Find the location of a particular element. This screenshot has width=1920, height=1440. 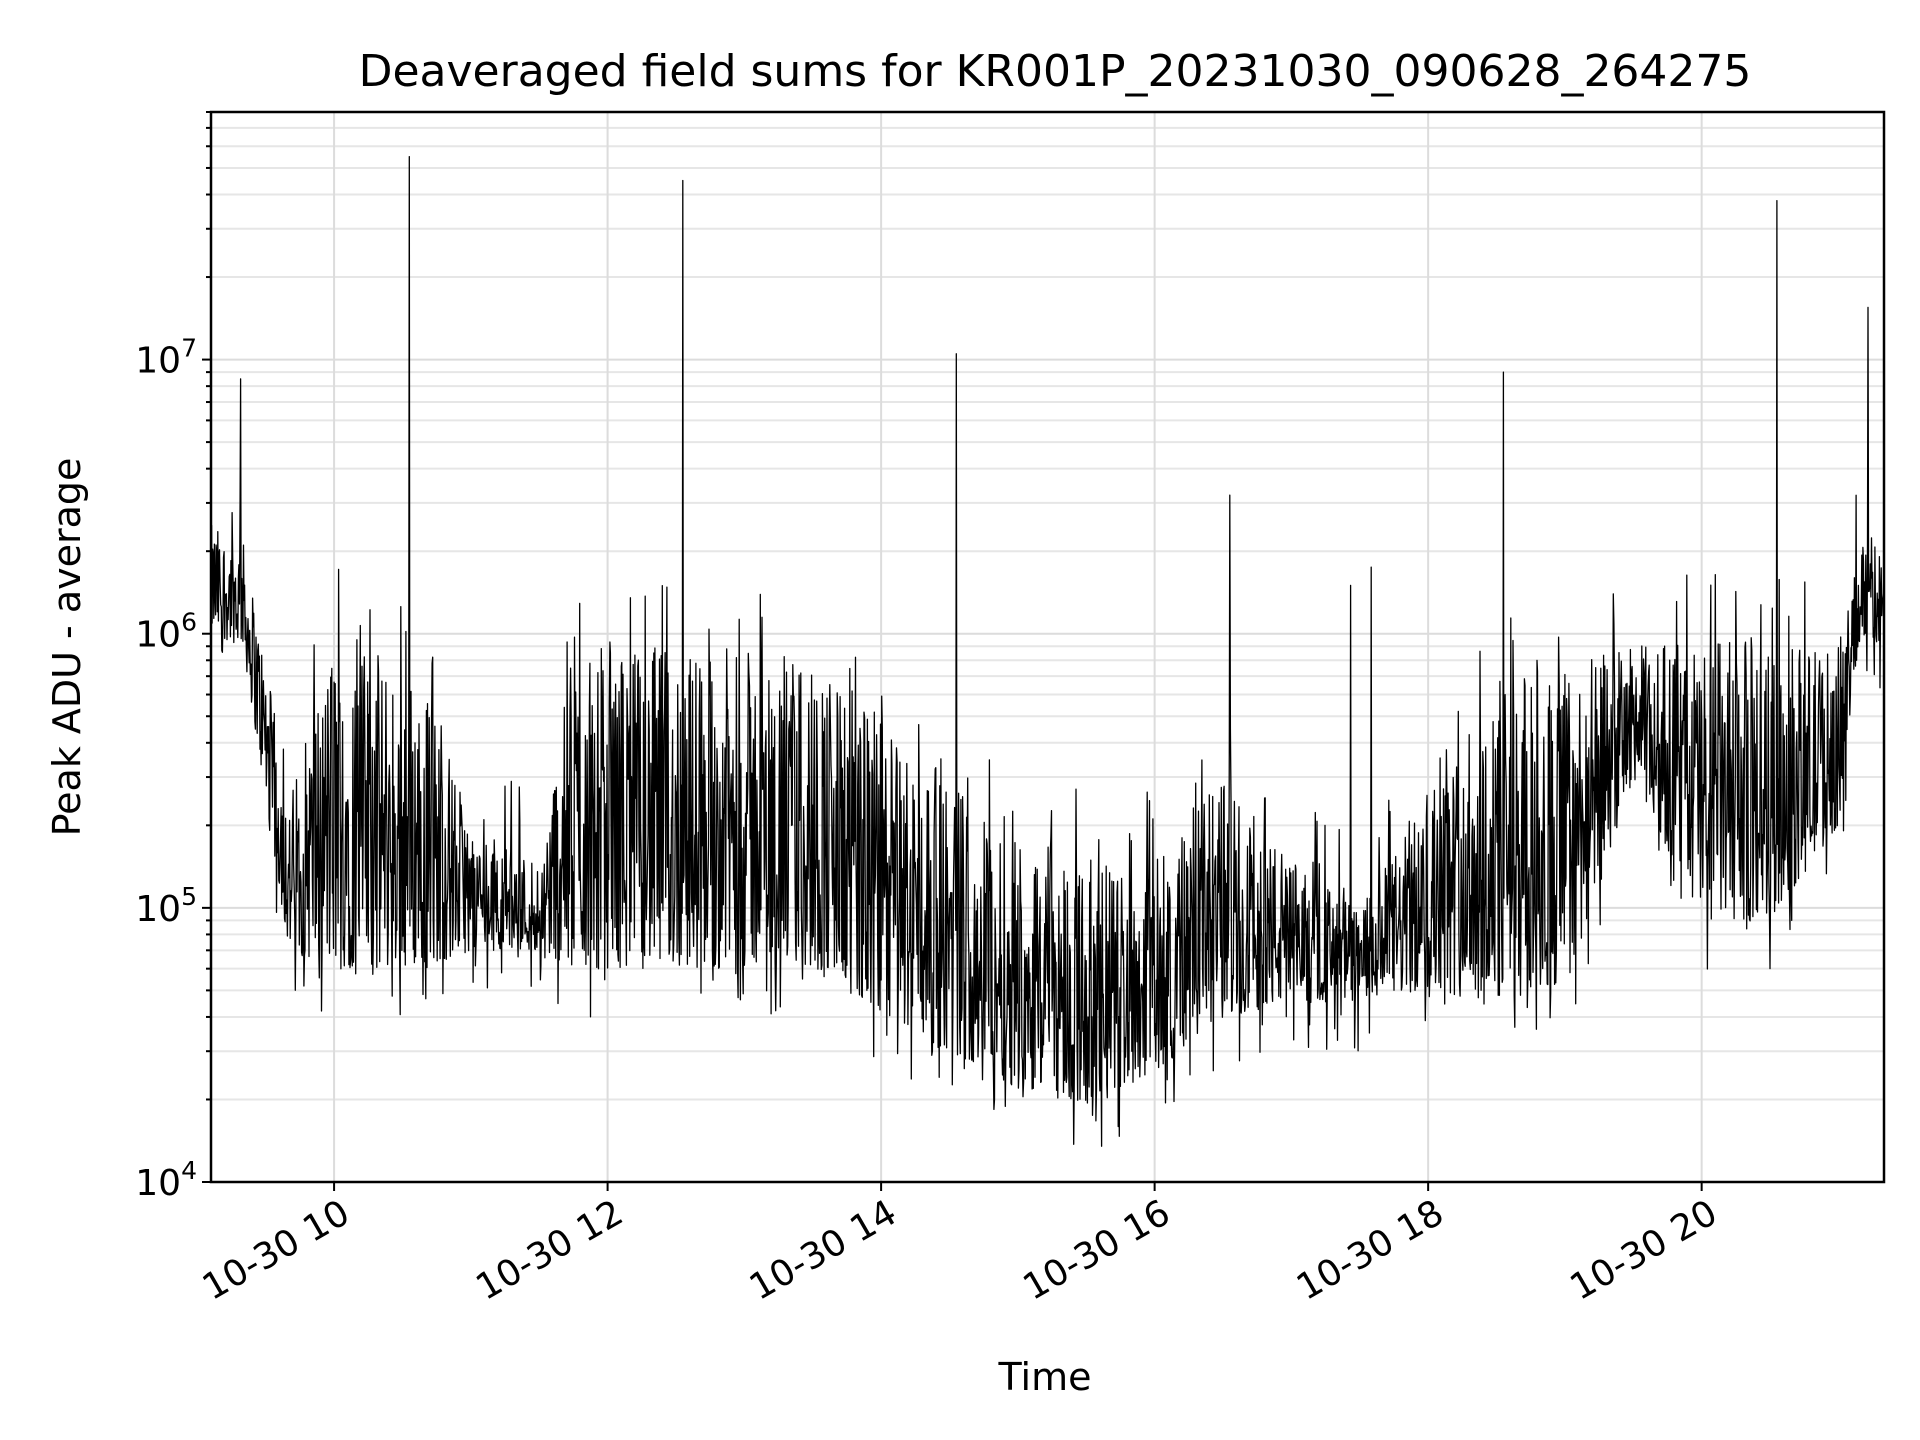

y-tick-label: 10⁷ is located at coordinates (166, 358).